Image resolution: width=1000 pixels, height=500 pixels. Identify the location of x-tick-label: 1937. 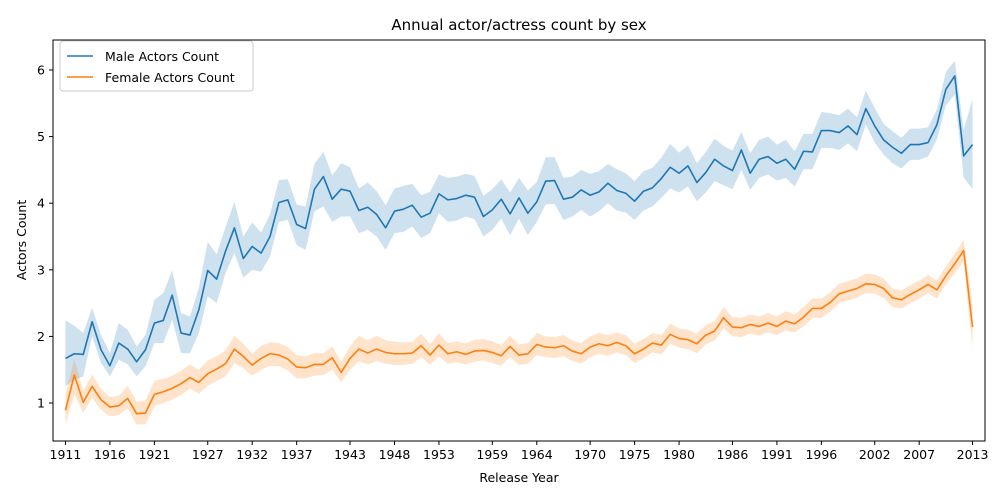
(297, 454).